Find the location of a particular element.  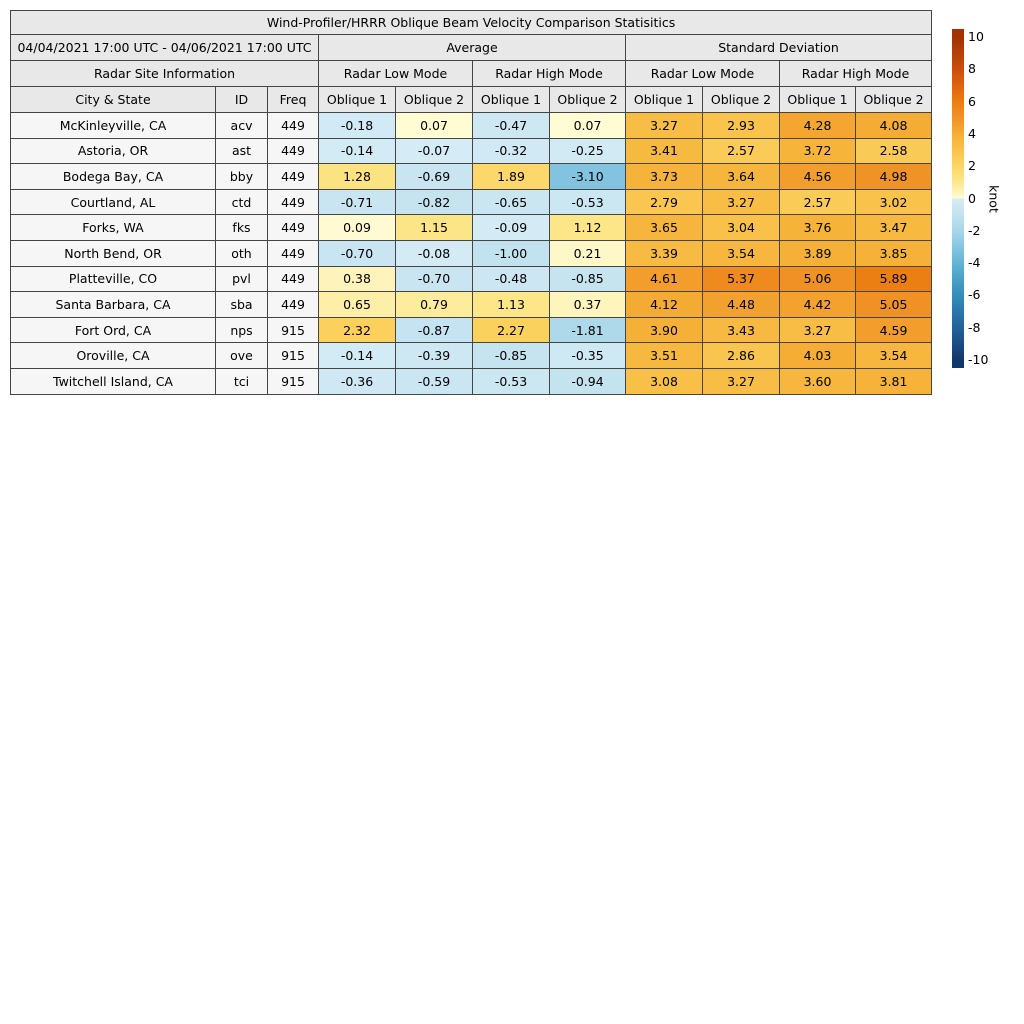

avg-high-mode-header: Radar High Mode is located at coordinates (549, 73).